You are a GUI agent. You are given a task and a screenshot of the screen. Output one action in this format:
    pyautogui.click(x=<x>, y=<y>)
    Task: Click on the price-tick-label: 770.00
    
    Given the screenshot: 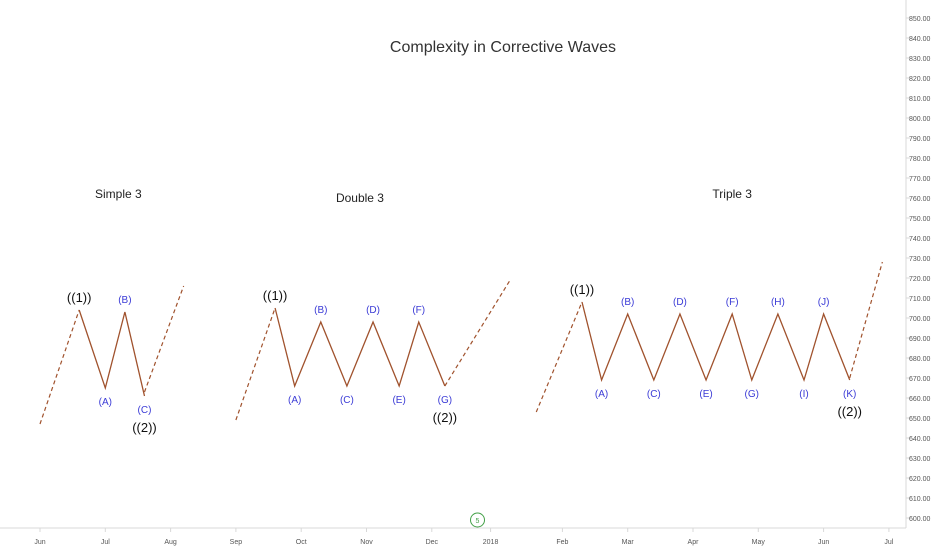 What is the action you would take?
    pyautogui.click(x=920, y=179)
    